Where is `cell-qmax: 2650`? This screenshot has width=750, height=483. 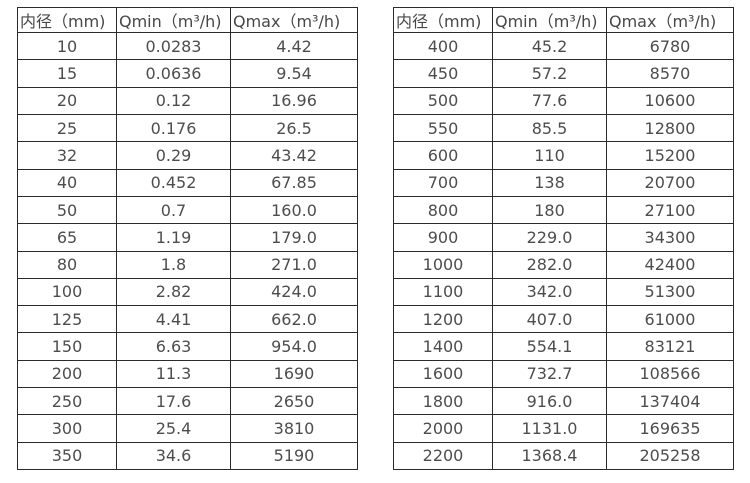
cell-qmax: 2650 is located at coordinates (294, 401).